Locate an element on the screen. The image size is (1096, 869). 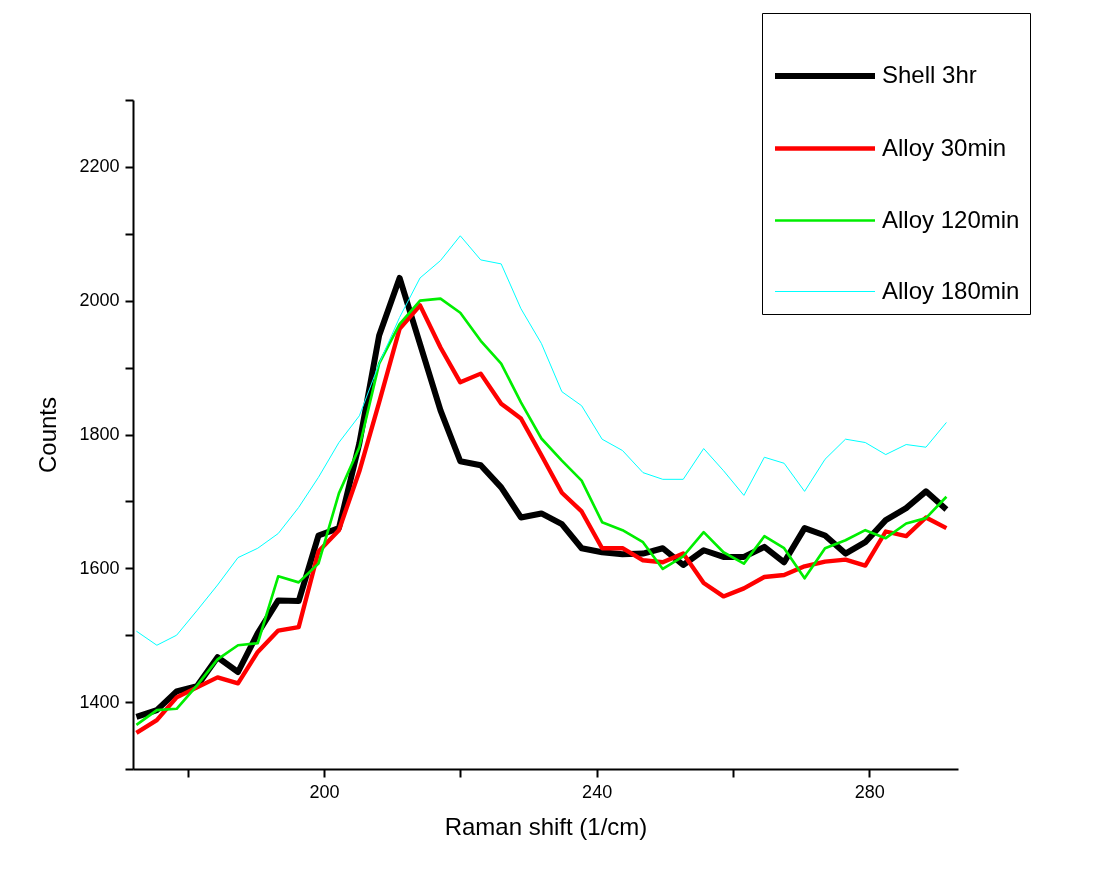
legend-label: Alloy 30min is located at coordinates (944, 147).